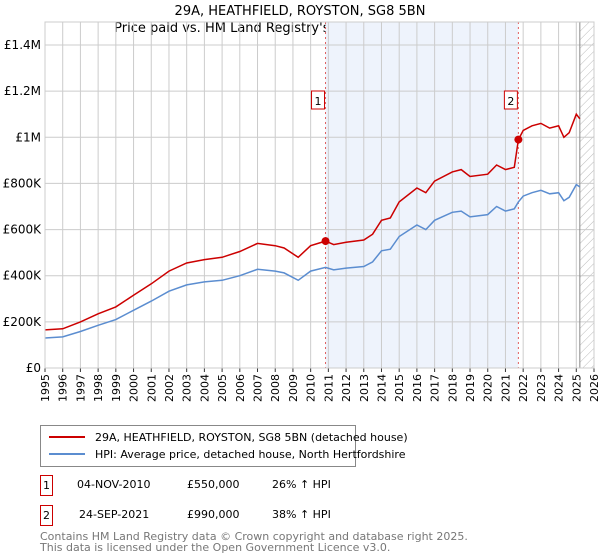  I want to click on y-tick-label: £400K, so click(23, 276).